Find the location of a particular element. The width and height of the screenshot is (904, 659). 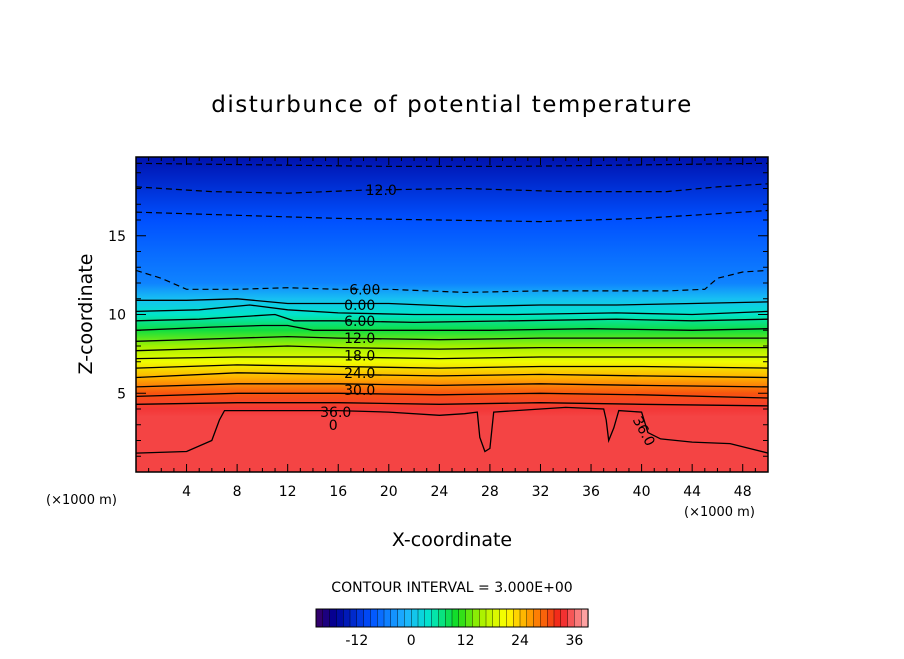

colorbar is located at coordinates (452, 618).